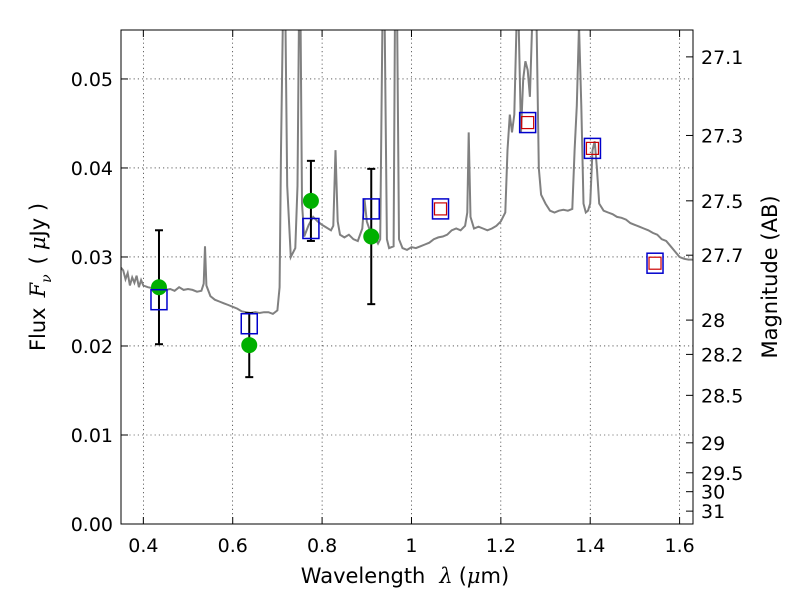 The width and height of the screenshot is (800, 600). I want to click on y-tick-label: 0.04, so click(92, 169).